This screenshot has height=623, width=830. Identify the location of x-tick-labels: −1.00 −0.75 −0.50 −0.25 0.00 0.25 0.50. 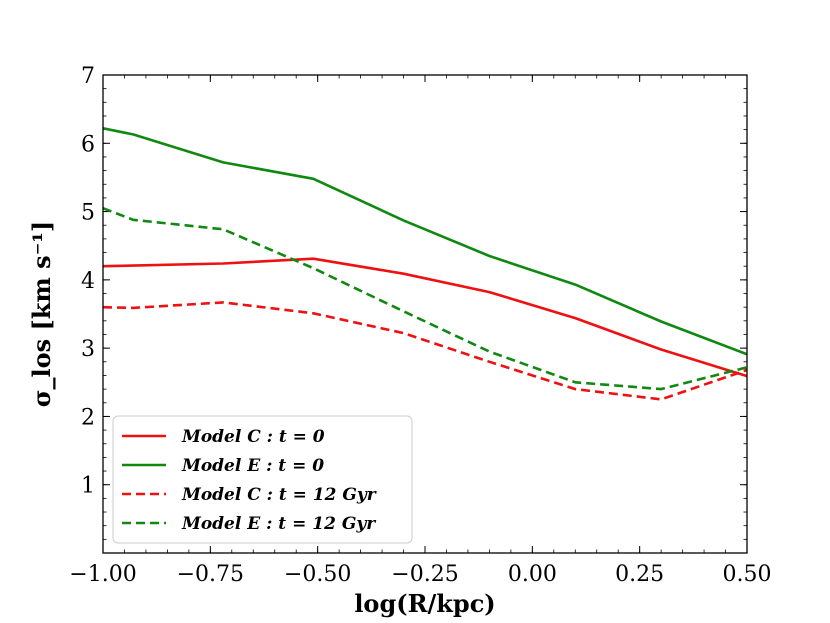
(420, 574).